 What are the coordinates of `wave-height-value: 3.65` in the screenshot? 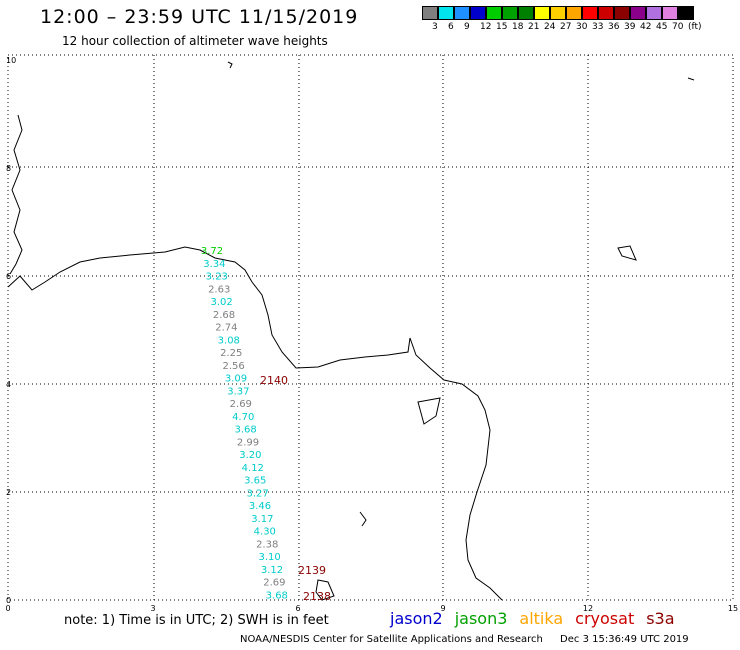 It's located at (255, 481).